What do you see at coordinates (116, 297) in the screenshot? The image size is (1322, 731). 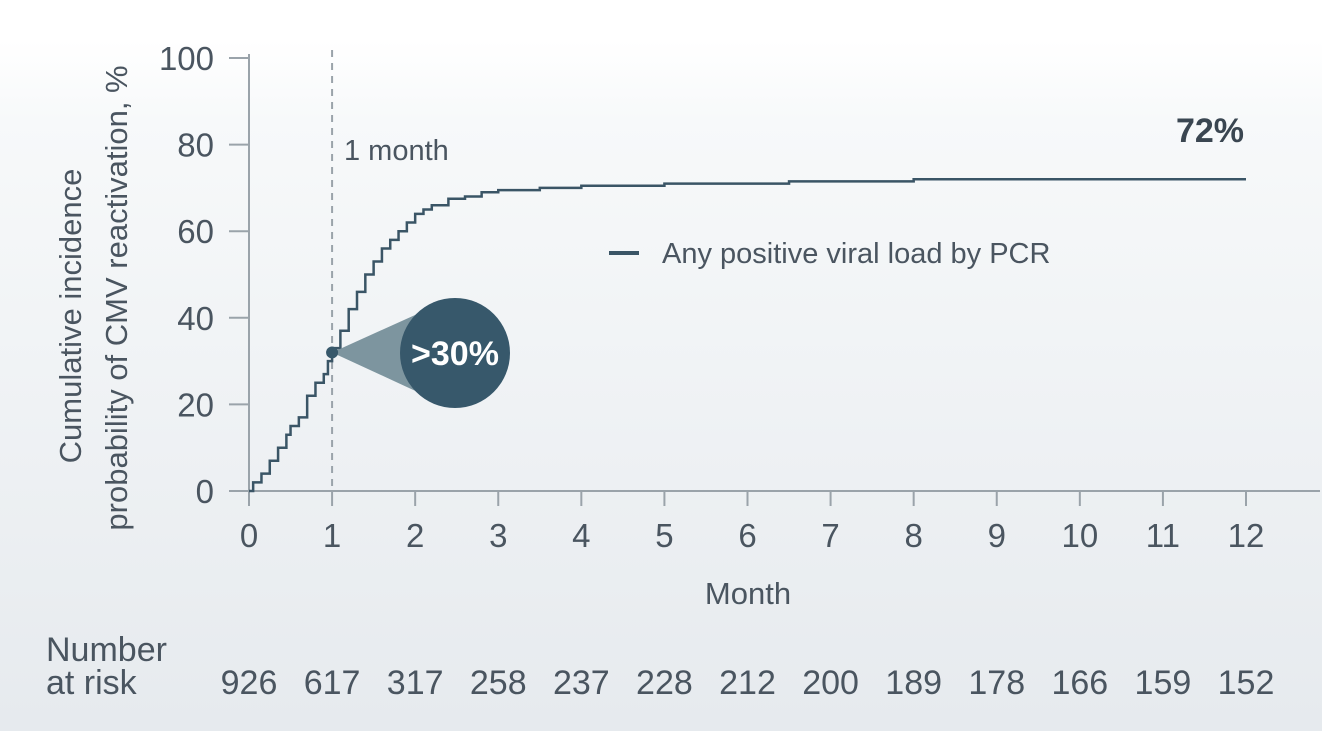 I see `y-axis-label-line2: probability of CMV reactivation, %` at bounding box center [116, 297].